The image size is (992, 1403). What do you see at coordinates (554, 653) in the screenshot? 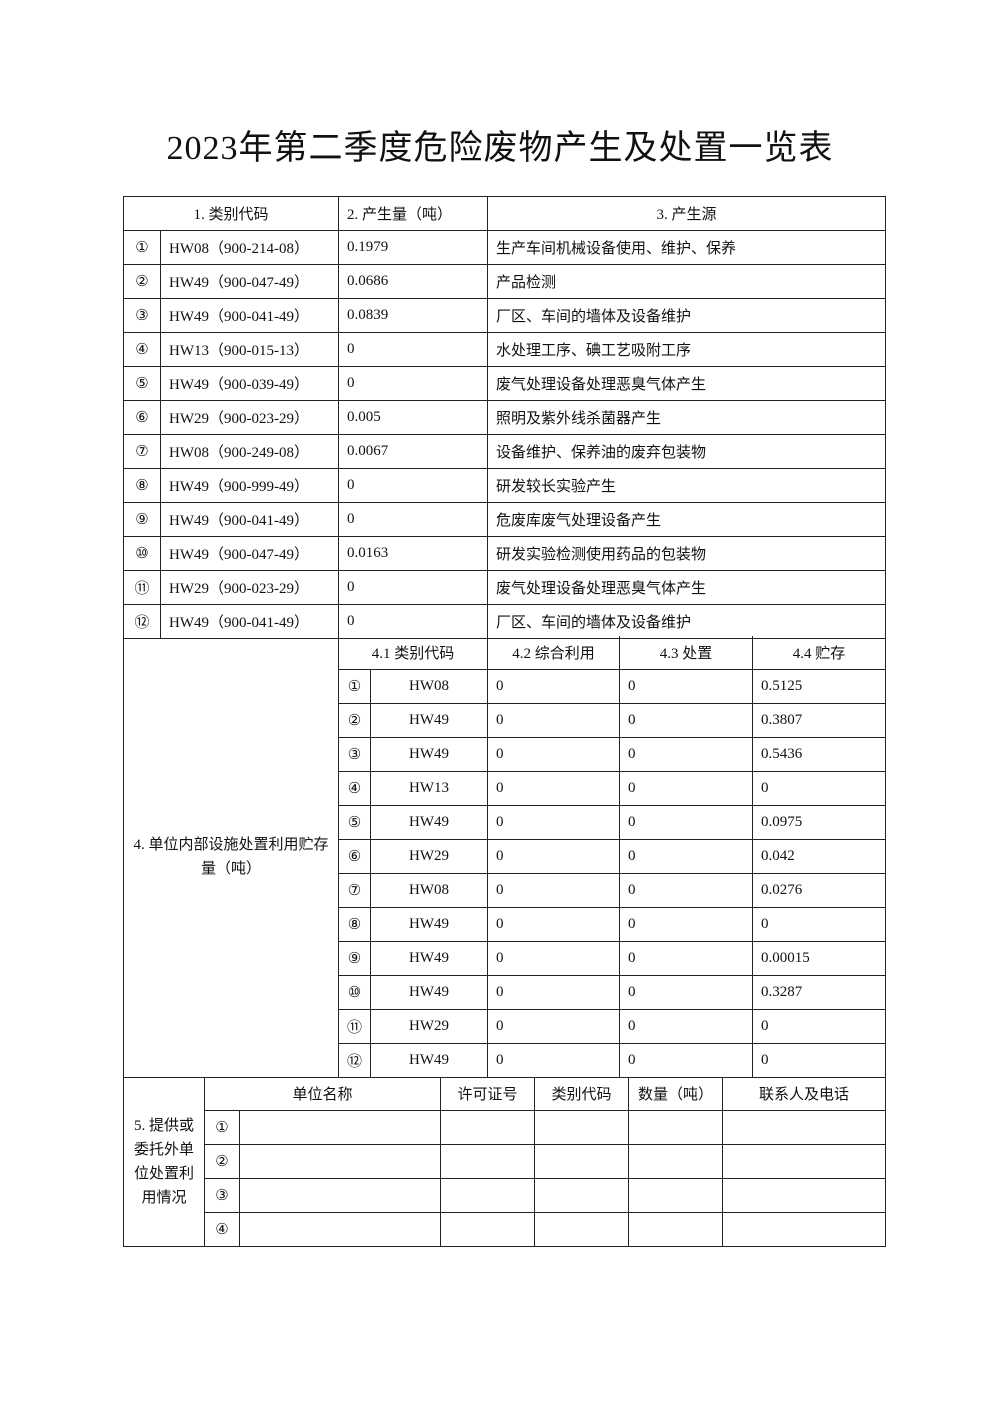
I see `header-utilization: 4.2 综合利用` at bounding box center [554, 653].